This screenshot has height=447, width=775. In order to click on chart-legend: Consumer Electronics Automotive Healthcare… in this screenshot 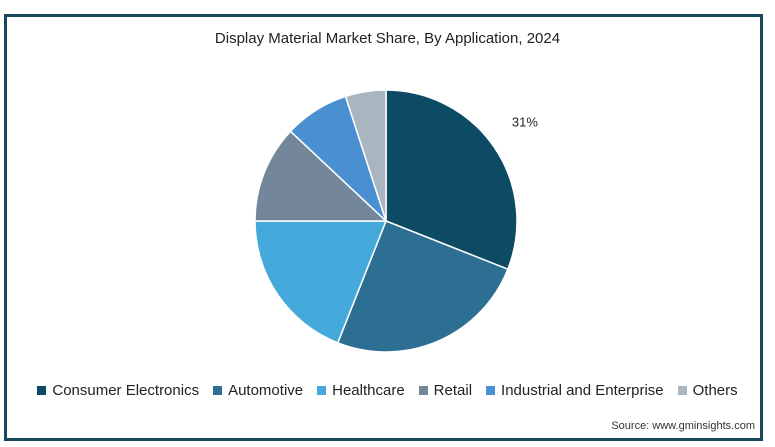, I will do `click(387, 390)`.